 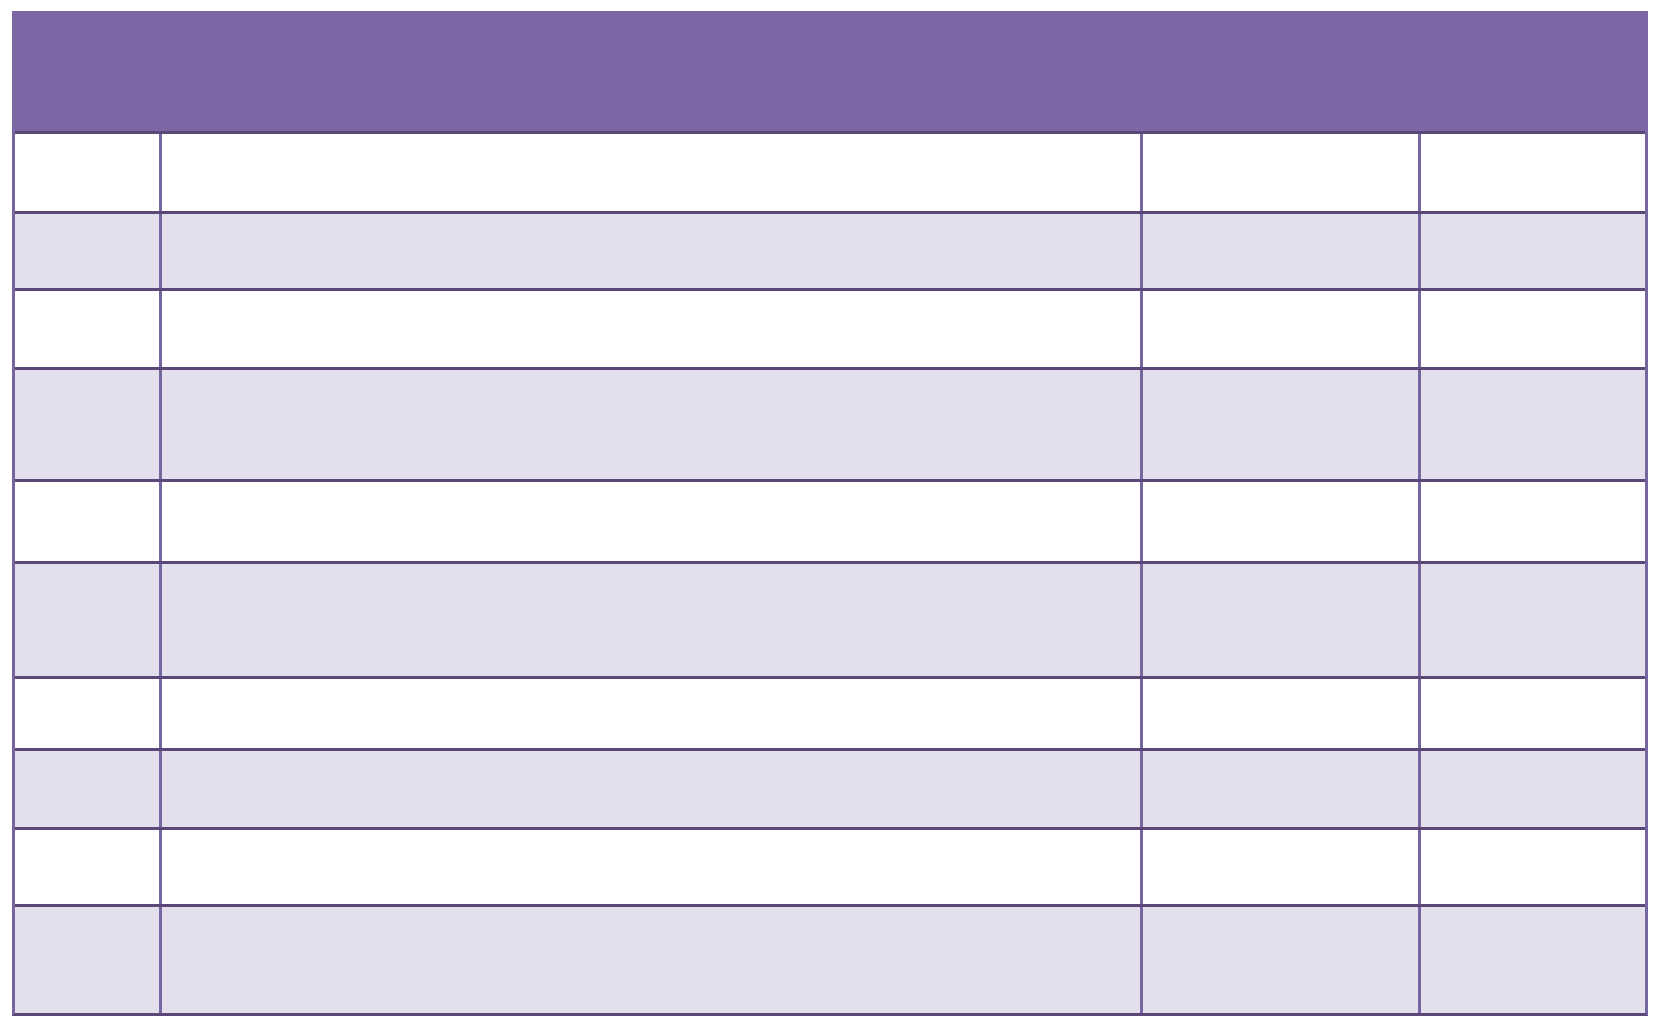 What do you see at coordinates (830, 71) in the screenshot?
I see `table-header-band` at bounding box center [830, 71].